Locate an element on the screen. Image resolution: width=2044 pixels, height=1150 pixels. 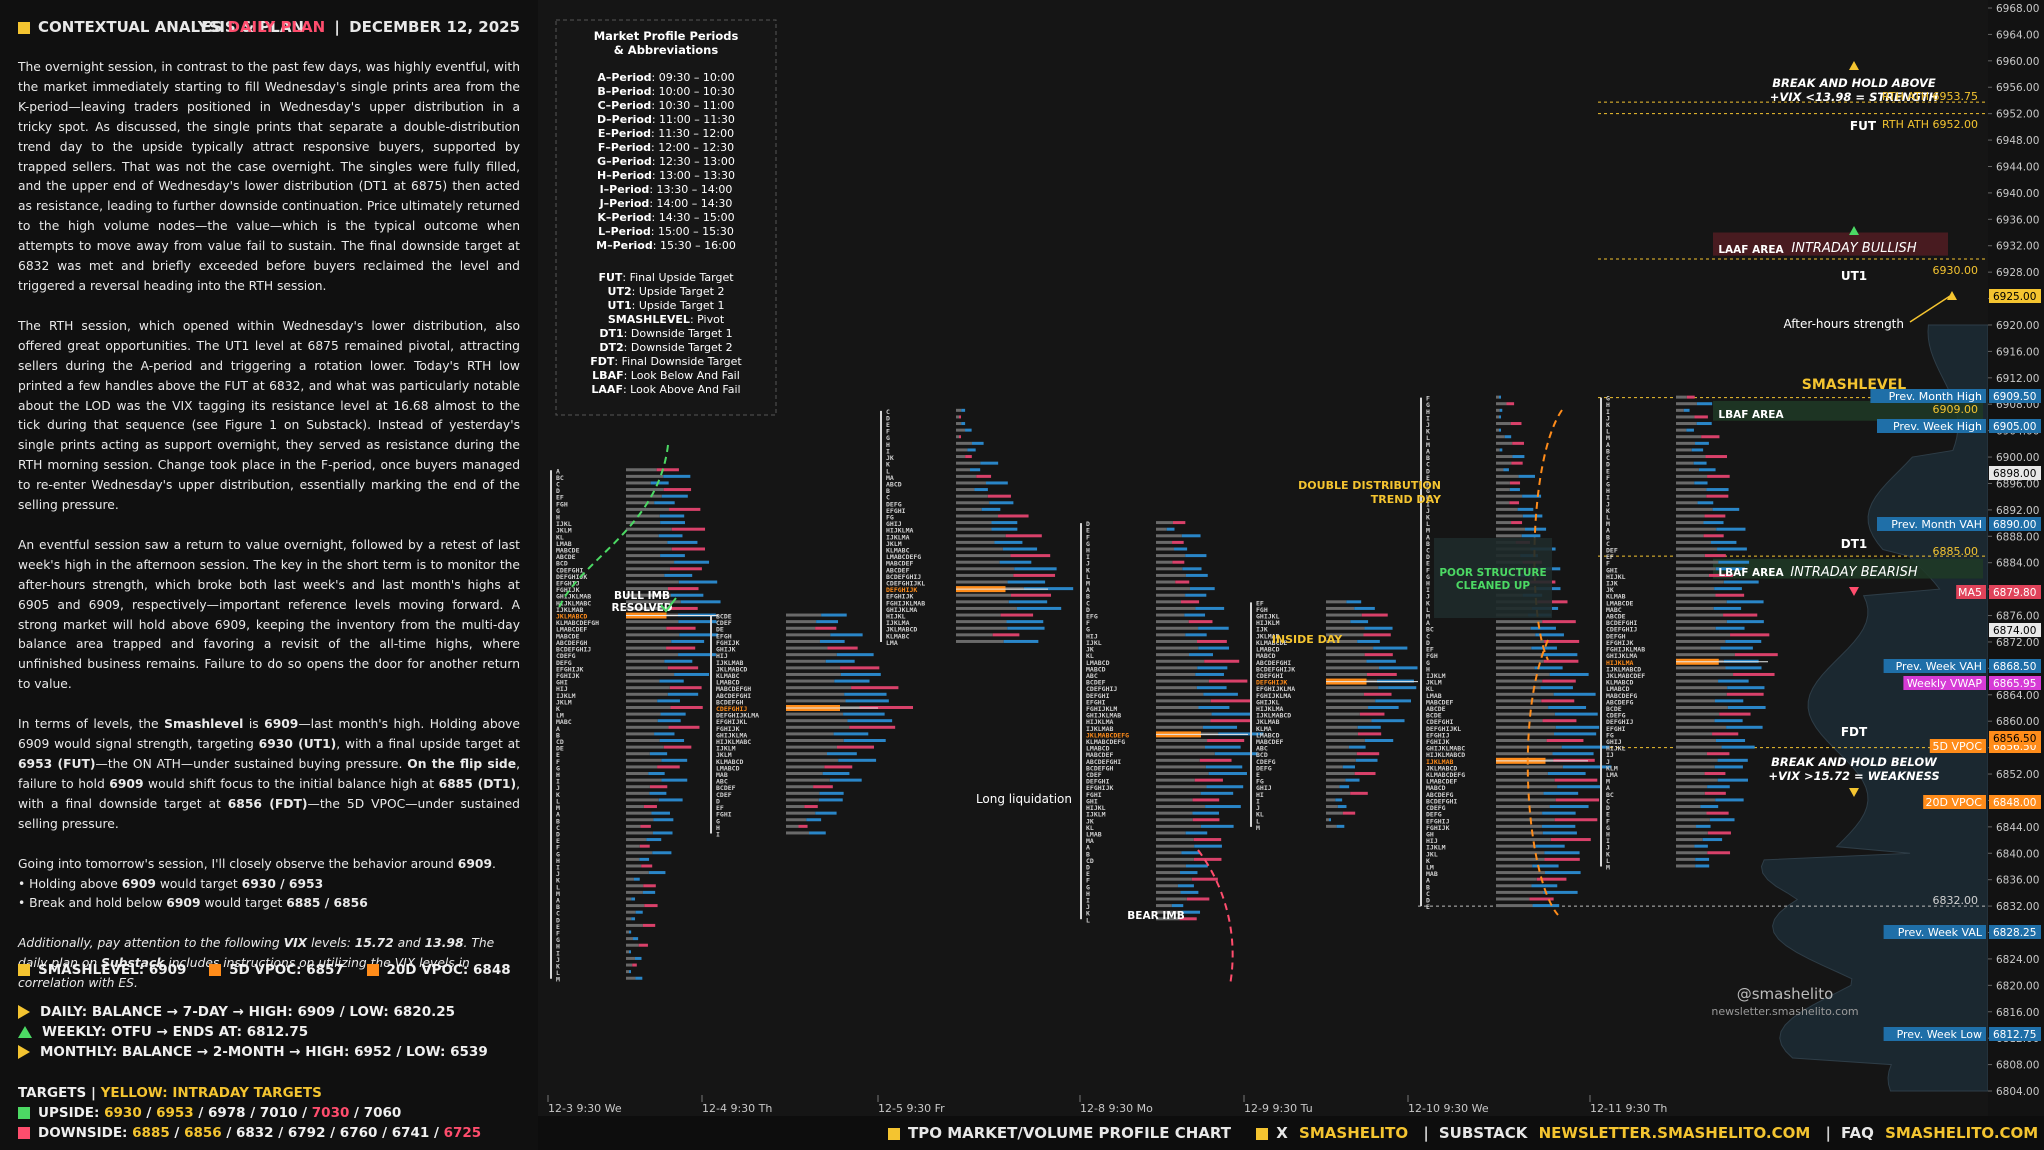
substack-link: NEWSLETTER.SMASHELITO.COM is located at coordinates (1674, 1133).